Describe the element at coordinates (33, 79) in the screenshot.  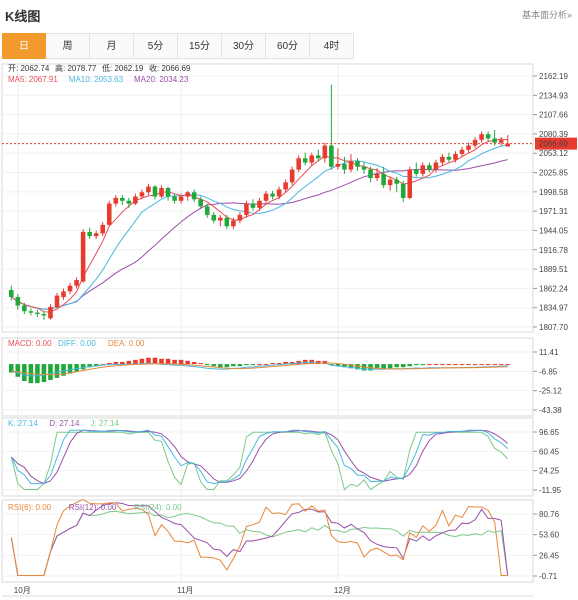
I see `ma-legend-0: MA5: 2067.91` at that location.